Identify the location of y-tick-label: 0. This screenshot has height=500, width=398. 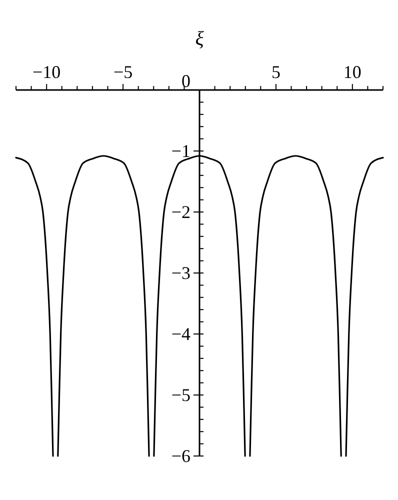
(186, 81).